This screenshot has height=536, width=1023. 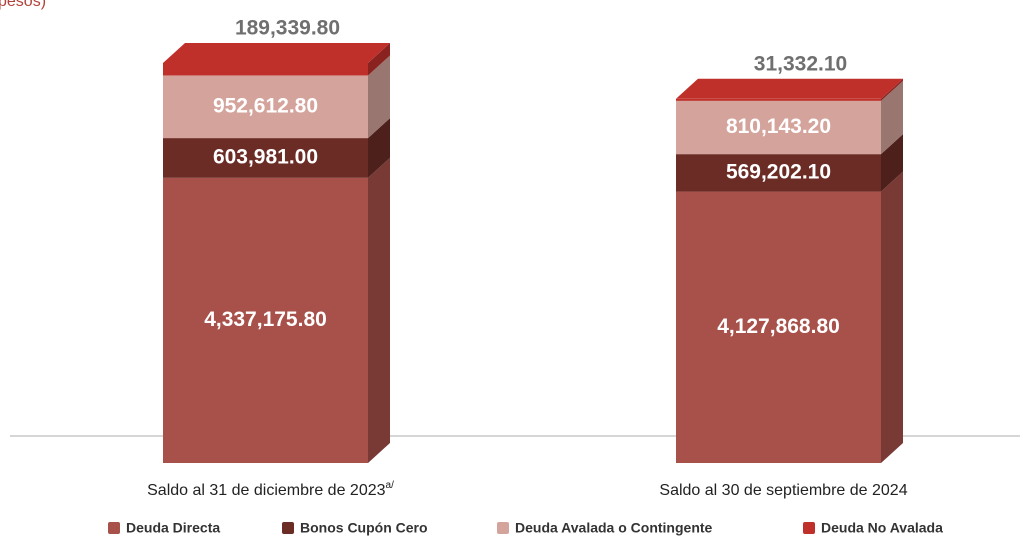 I want to click on value-label: 4,337,175.80, so click(x=265, y=319).